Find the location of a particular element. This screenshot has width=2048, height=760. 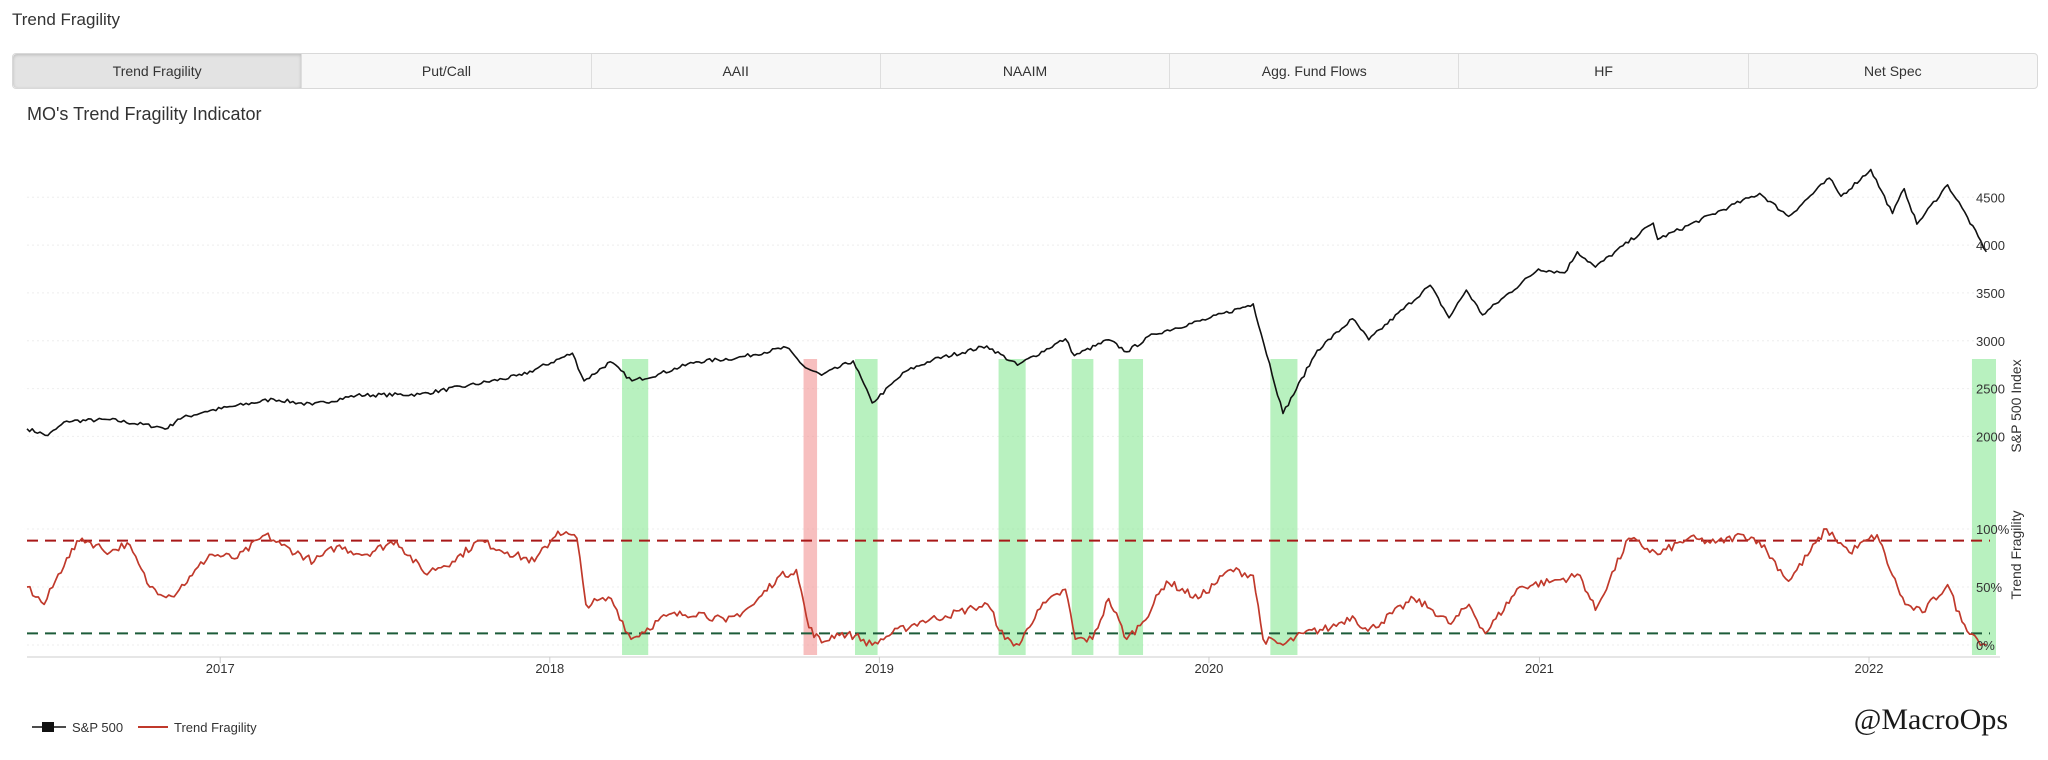

tab-agg-fund-flows: Agg. Fund Flows is located at coordinates (1315, 71).